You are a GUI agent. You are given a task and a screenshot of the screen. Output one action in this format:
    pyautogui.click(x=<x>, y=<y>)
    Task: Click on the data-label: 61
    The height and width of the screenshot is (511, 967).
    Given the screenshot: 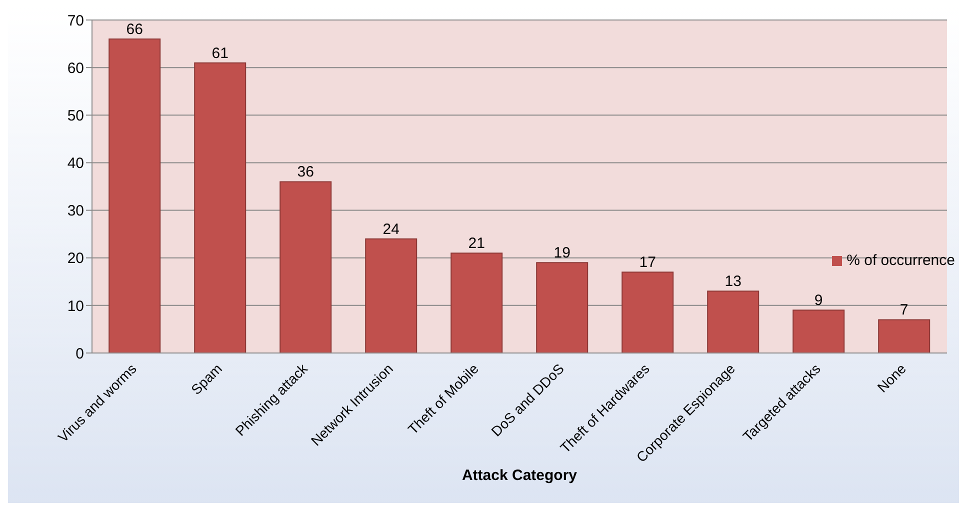 What is the action you would take?
    pyautogui.click(x=220, y=53)
    